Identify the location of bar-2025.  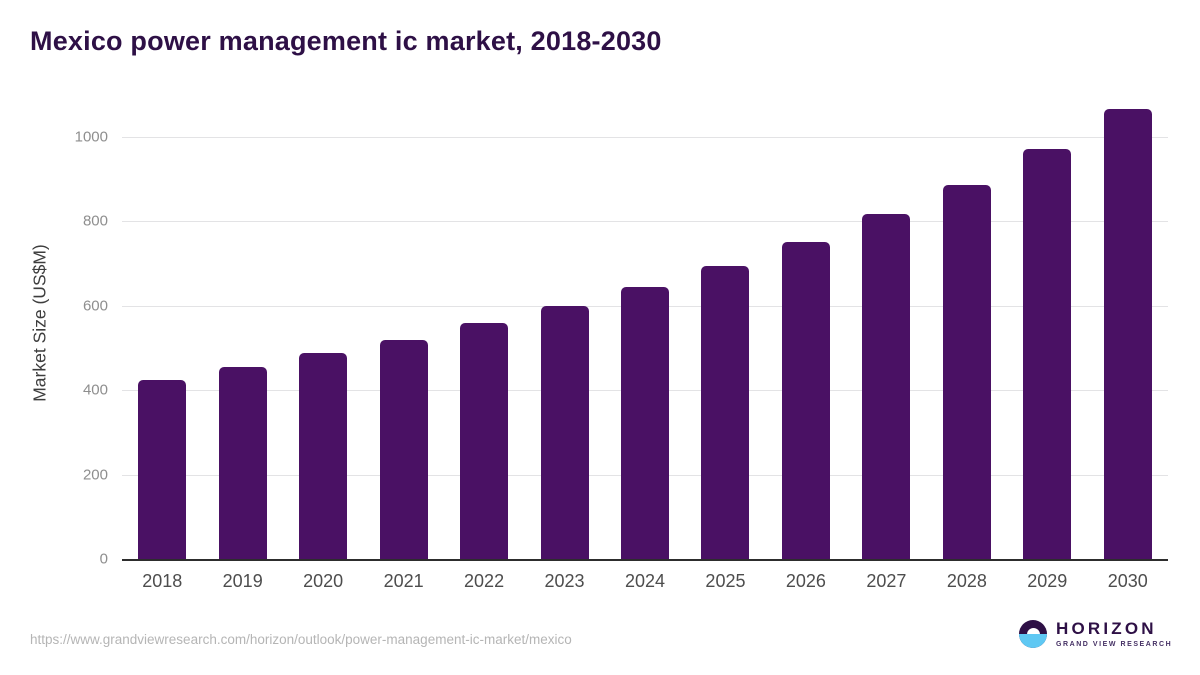
(725, 412).